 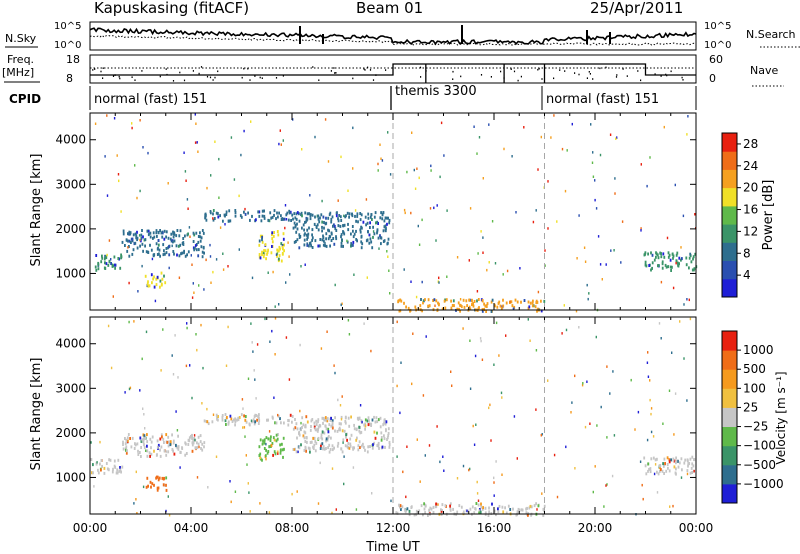 What do you see at coordinates (276, 78) in the screenshot?
I see `nave-point` at bounding box center [276, 78].